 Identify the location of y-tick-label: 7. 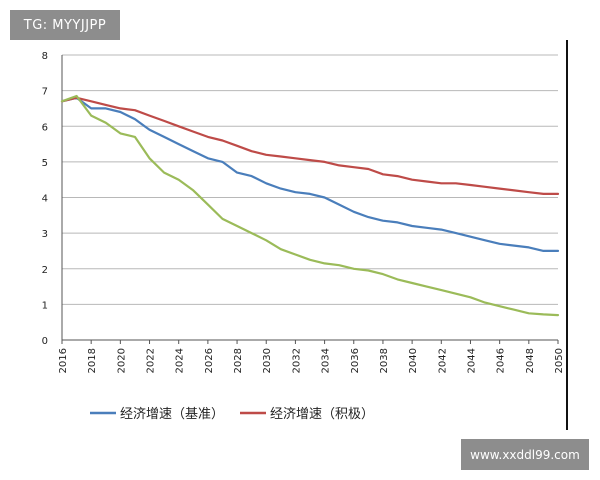
(45, 92).